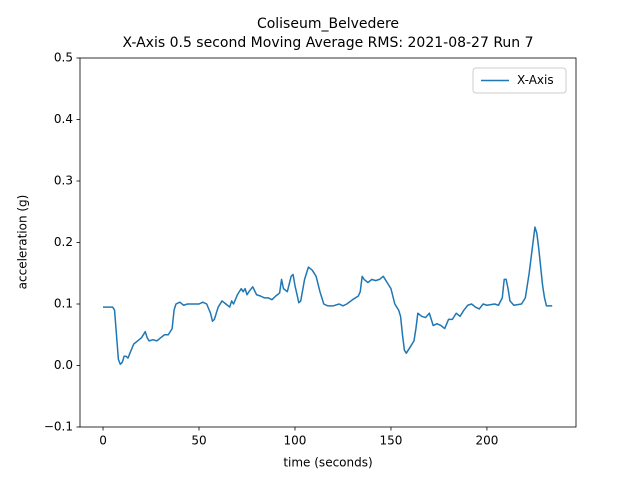 Image resolution: width=640 pixels, height=480 pixels. What do you see at coordinates (535, 80) in the screenshot?
I see `legend-label: X-Axis` at bounding box center [535, 80].